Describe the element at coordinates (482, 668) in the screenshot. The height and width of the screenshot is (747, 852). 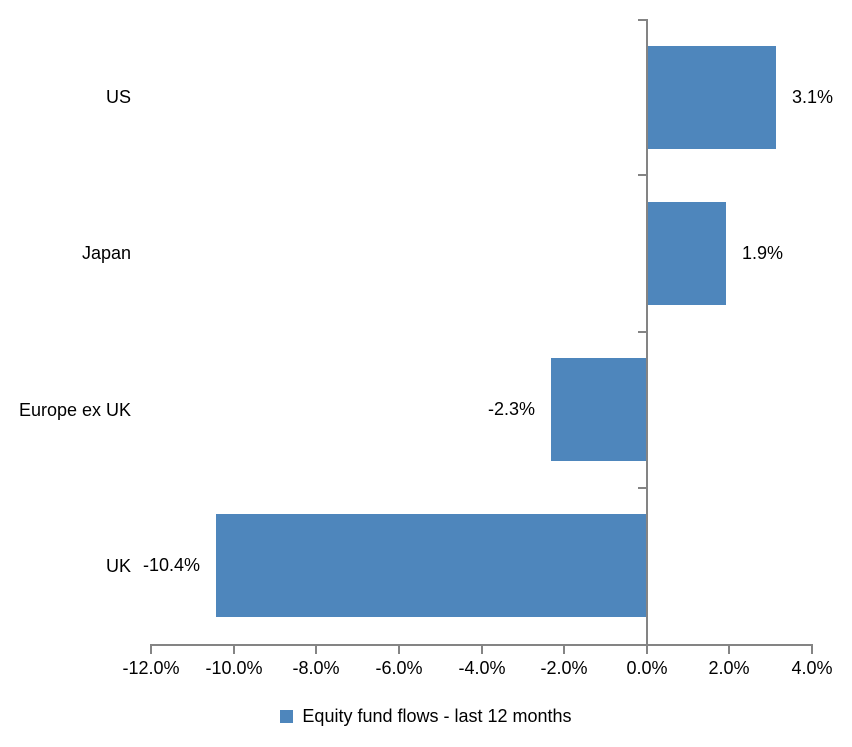
I see `x-tick-label: -4.0%` at that location.